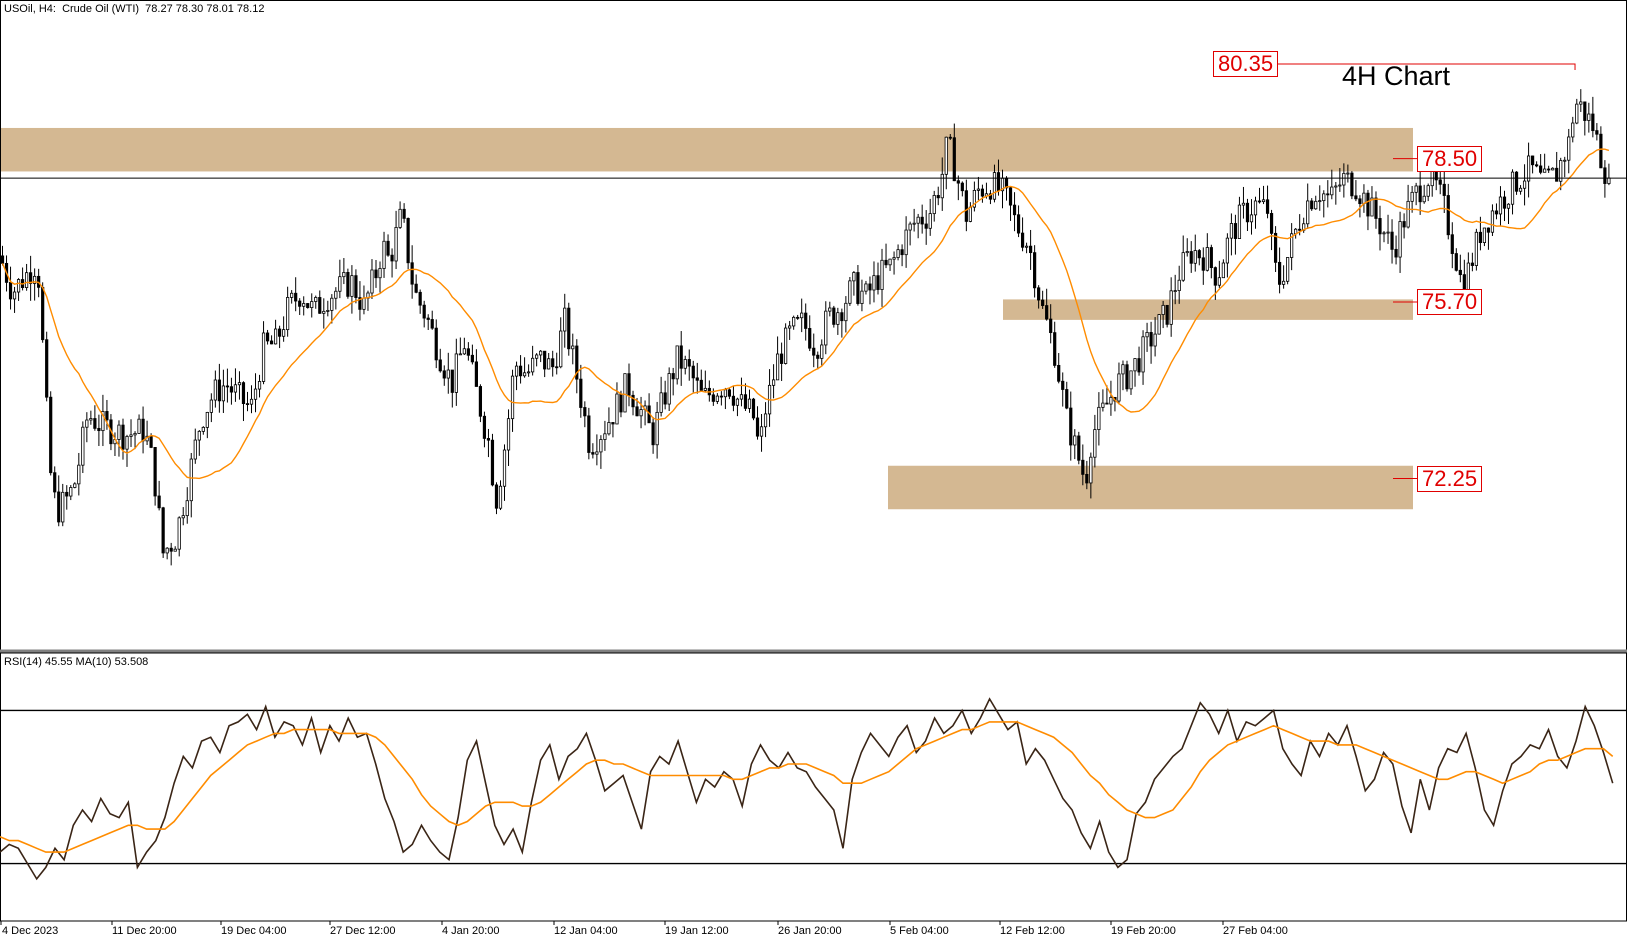  What do you see at coordinates (807, 787) in the screenshot?
I see `rsi-ma-line` at bounding box center [807, 787].